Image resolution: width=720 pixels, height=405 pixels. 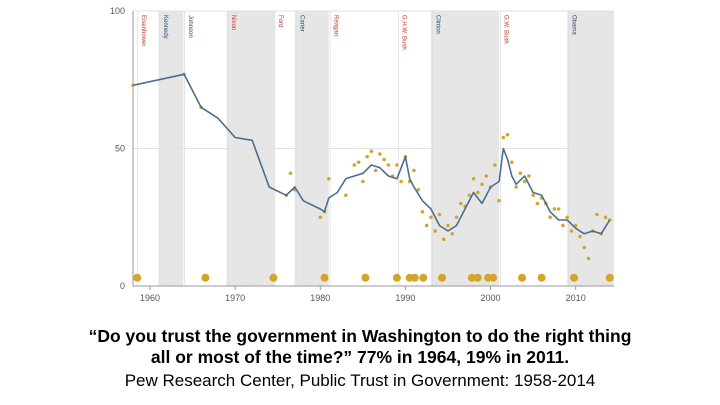 I want to click on president-label: G.W. Bush, so click(x=506, y=29).